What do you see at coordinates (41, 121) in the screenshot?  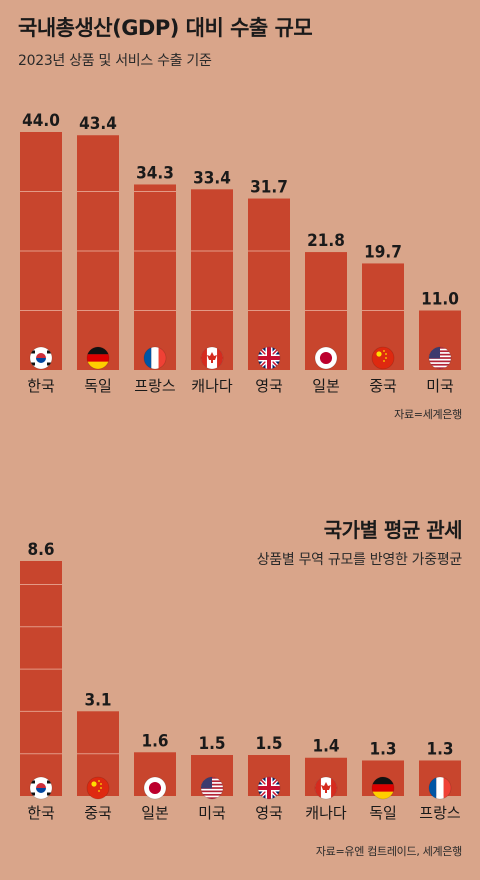 I see `value-label: 44.0` at bounding box center [41, 121].